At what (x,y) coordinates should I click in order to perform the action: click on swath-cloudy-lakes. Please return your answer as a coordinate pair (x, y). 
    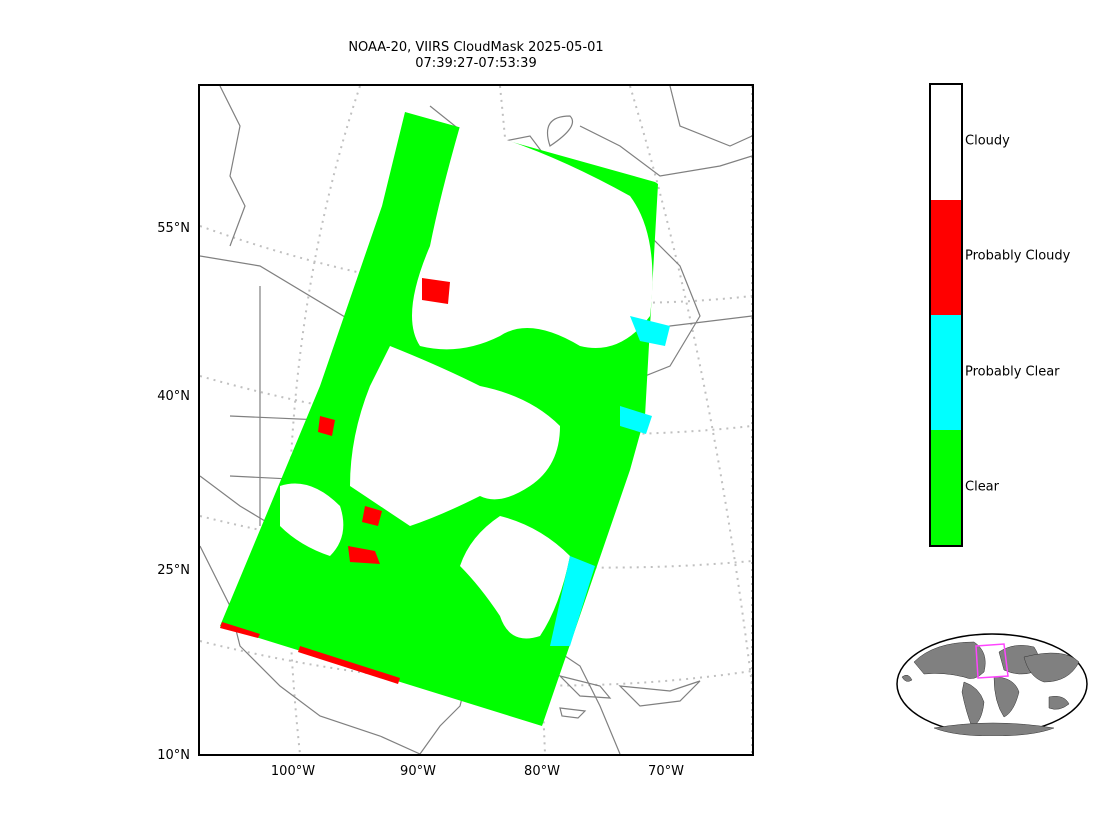
    Looking at the image, I should click on (455, 436).